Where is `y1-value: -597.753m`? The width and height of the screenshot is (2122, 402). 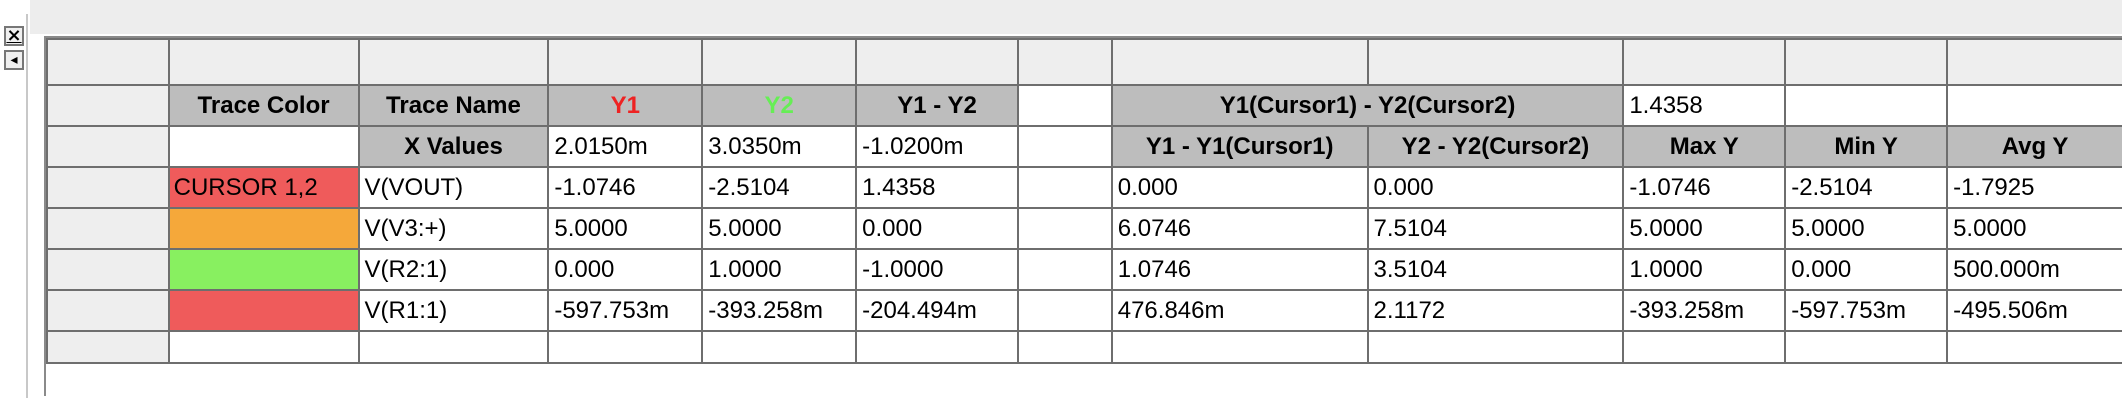
y1-value: -597.753m is located at coordinates (625, 310).